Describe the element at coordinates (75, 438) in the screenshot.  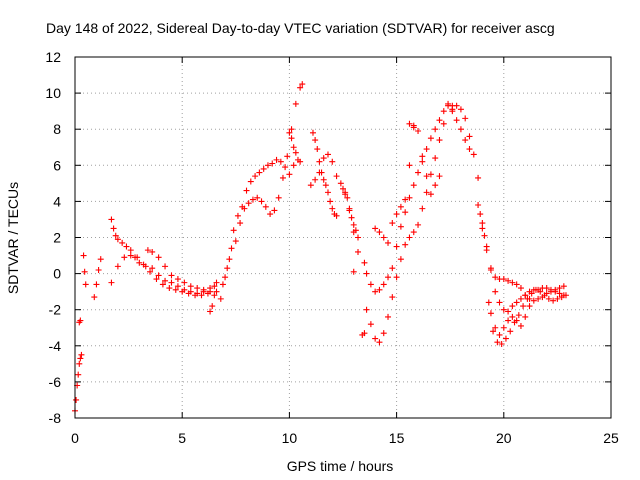
I see `x-tick-label: 0` at that location.